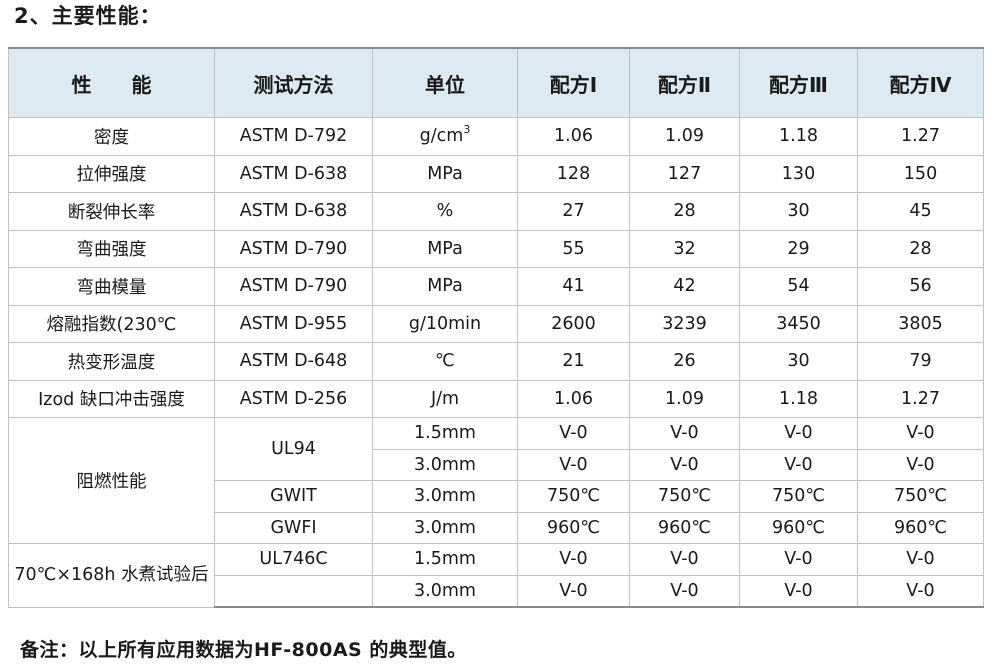 Image resolution: width=991 pixels, height=670 pixels. I want to click on property-cell-water-boil: 70℃×168h 水煮试验后, so click(111, 575).